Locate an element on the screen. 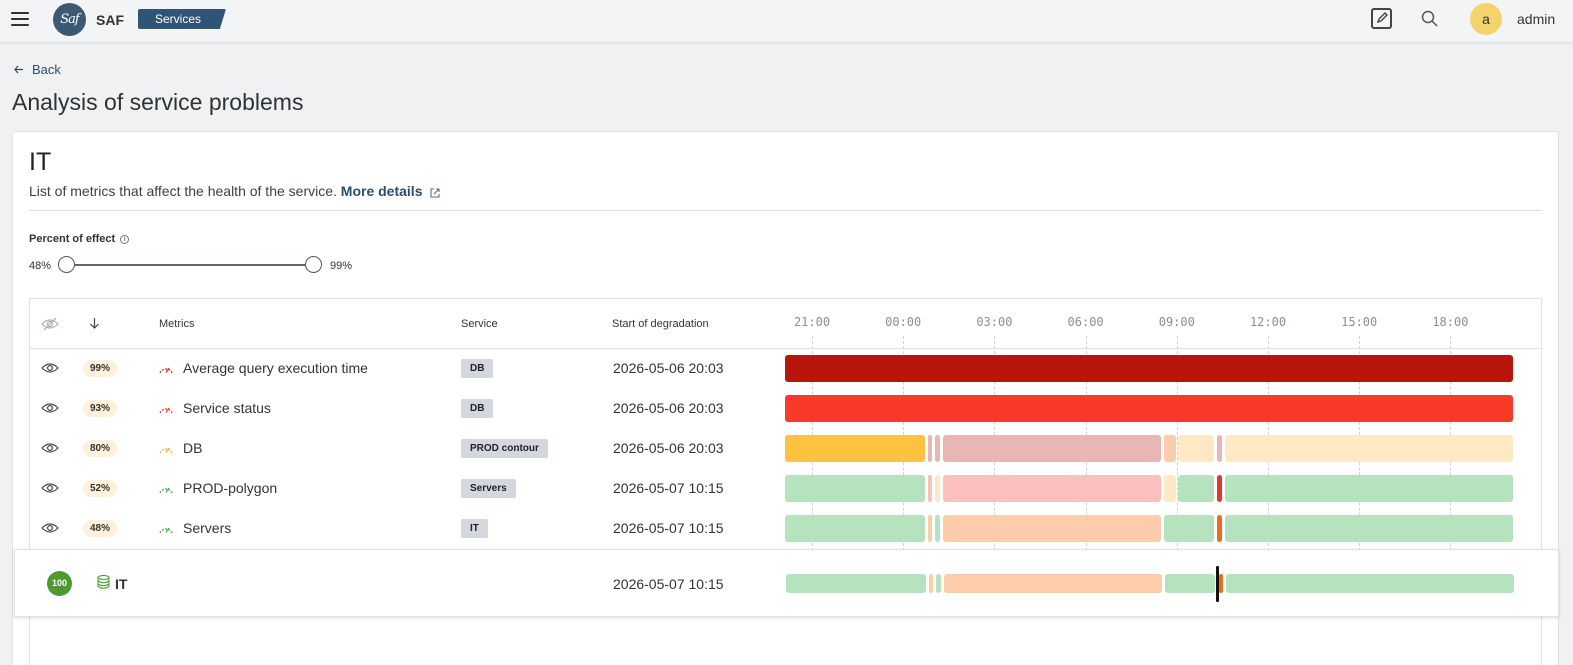 This screenshot has height=665, width=1573. metric-name: PROD-polygon is located at coordinates (230, 488).